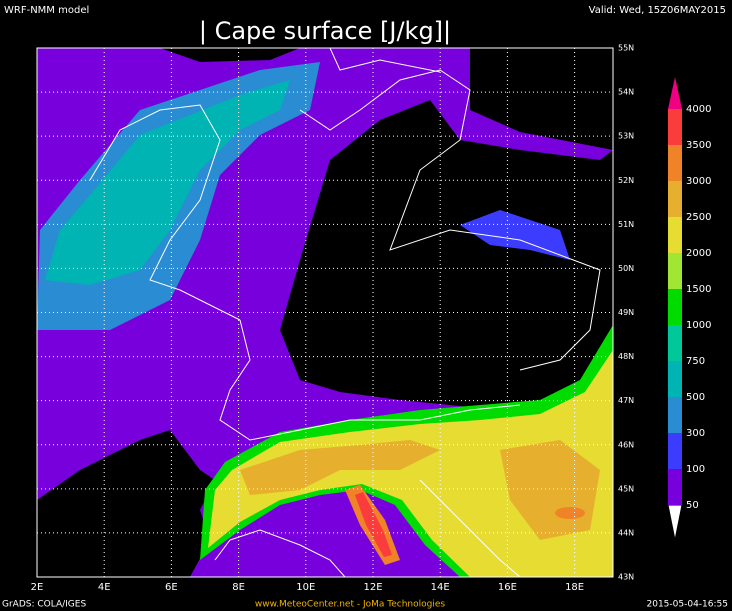 The height and width of the screenshot is (611, 732). Describe the element at coordinates (37, 587) in the screenshot. I see `lon-label: 2E` at that location.